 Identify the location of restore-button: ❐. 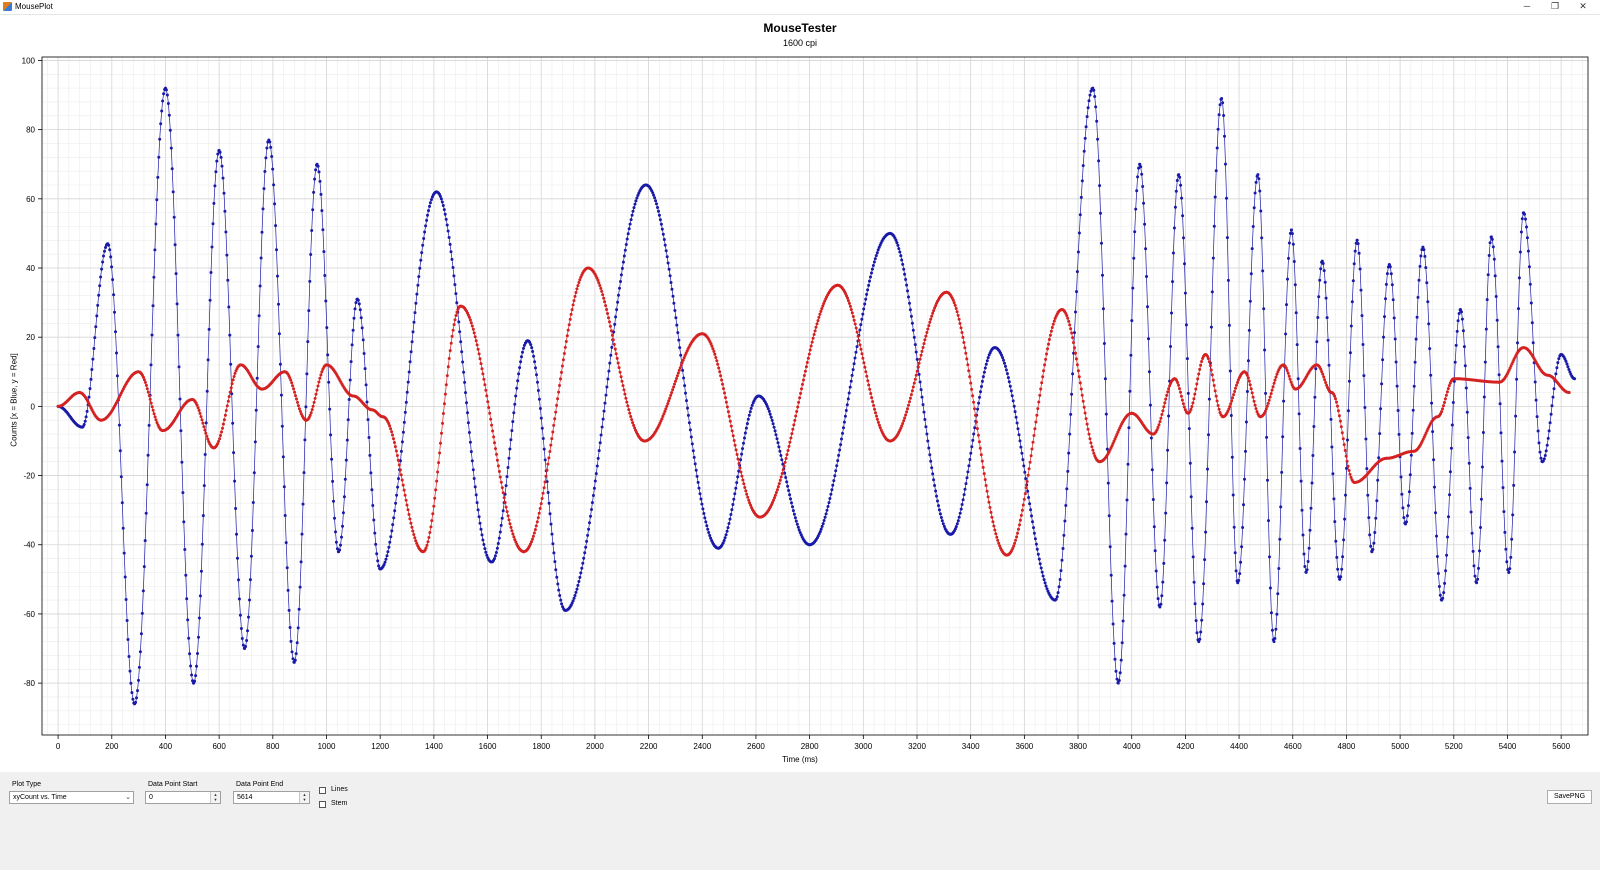
(1555, 6).